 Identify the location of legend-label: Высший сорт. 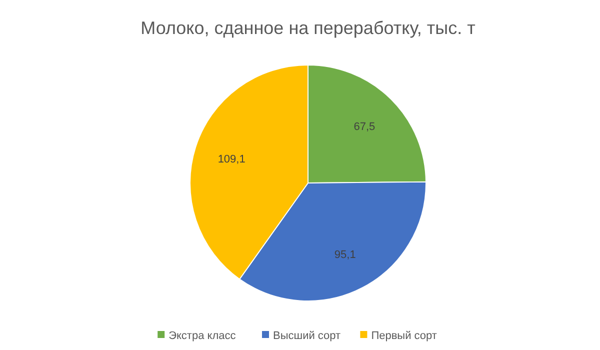
(307, 336).